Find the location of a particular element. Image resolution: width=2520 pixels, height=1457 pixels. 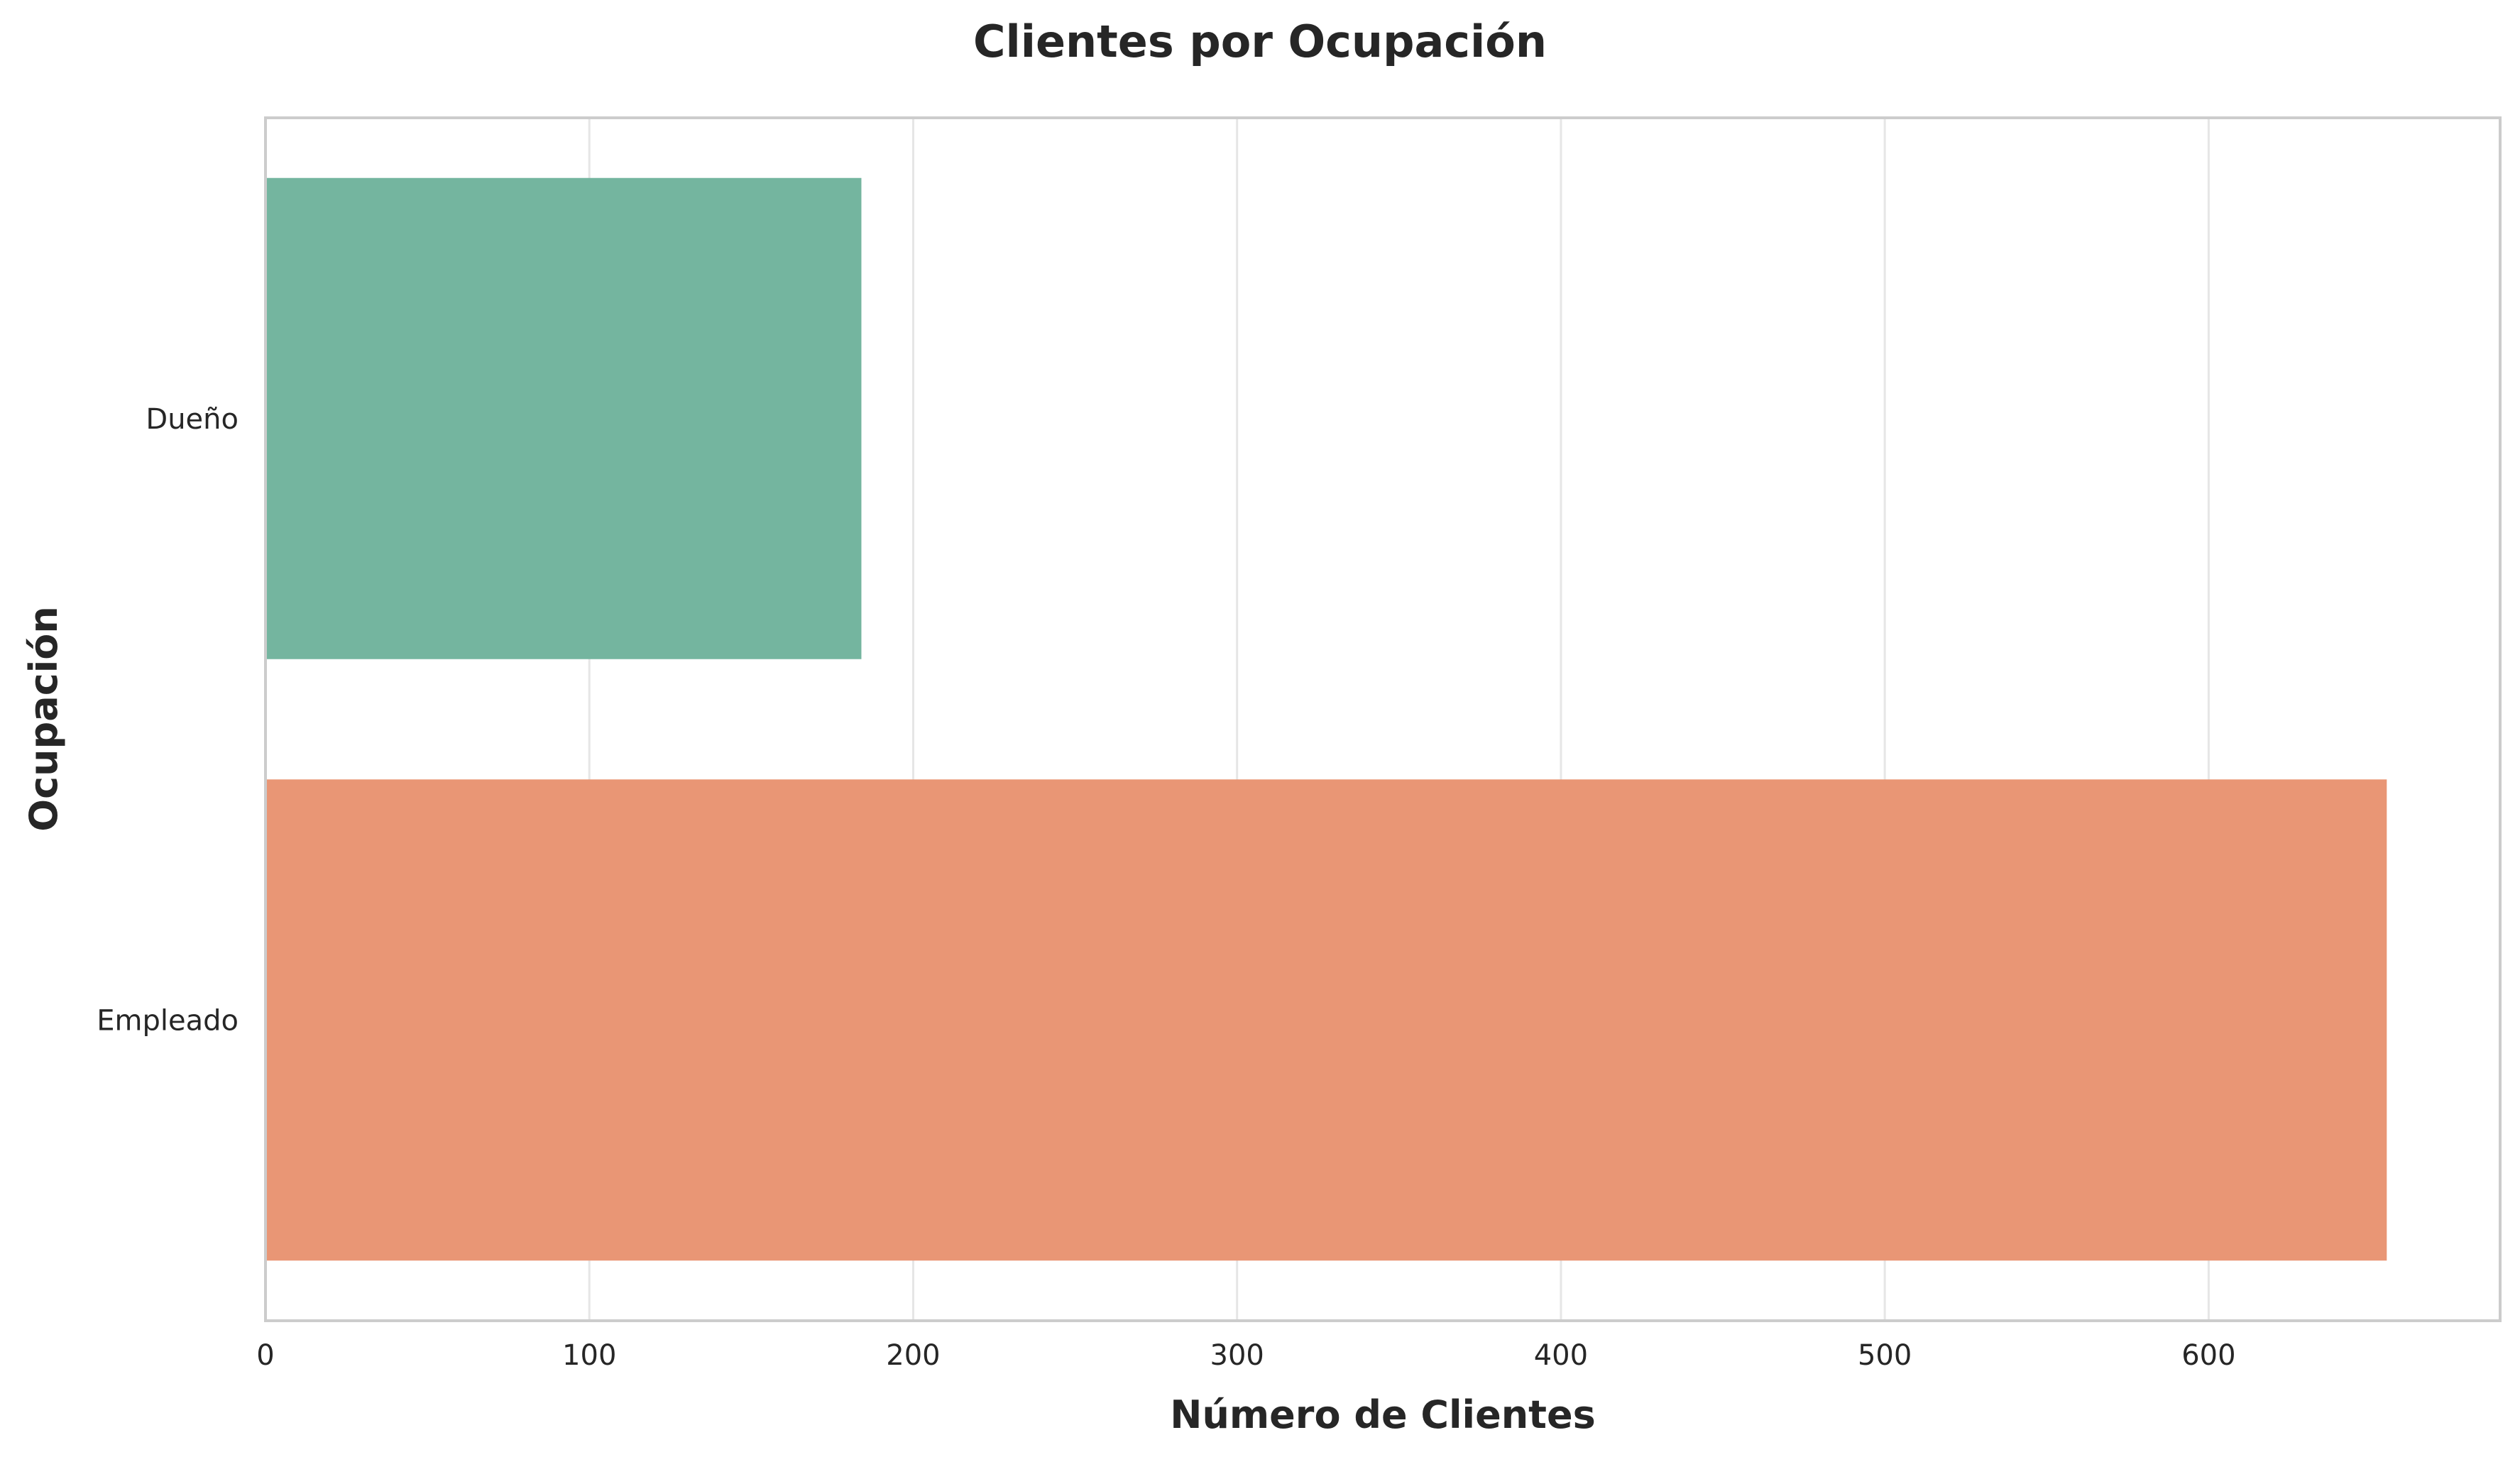

x-axis-ticks: 0 100 200 300 400 500 600 is located at coordinates (1246, 1355).